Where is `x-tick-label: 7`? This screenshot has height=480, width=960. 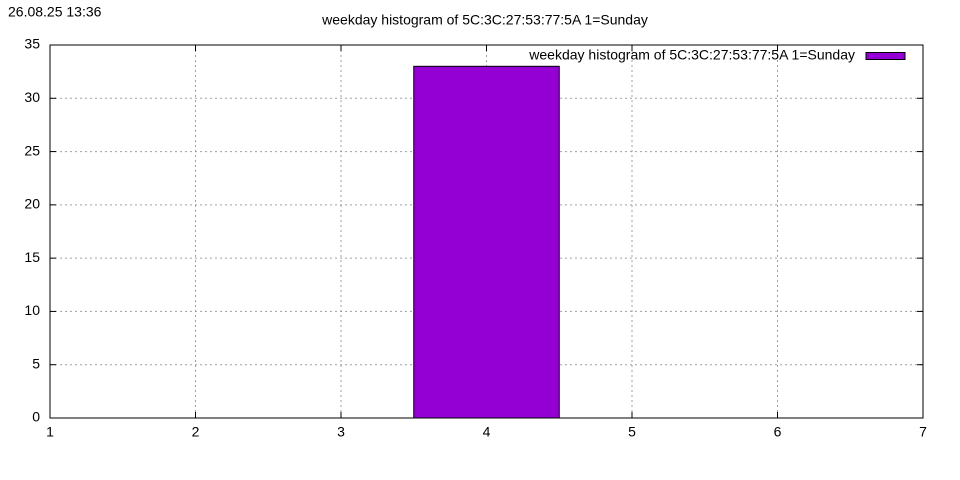 x-tick-label: 7 is located at coordinates (923, 432).